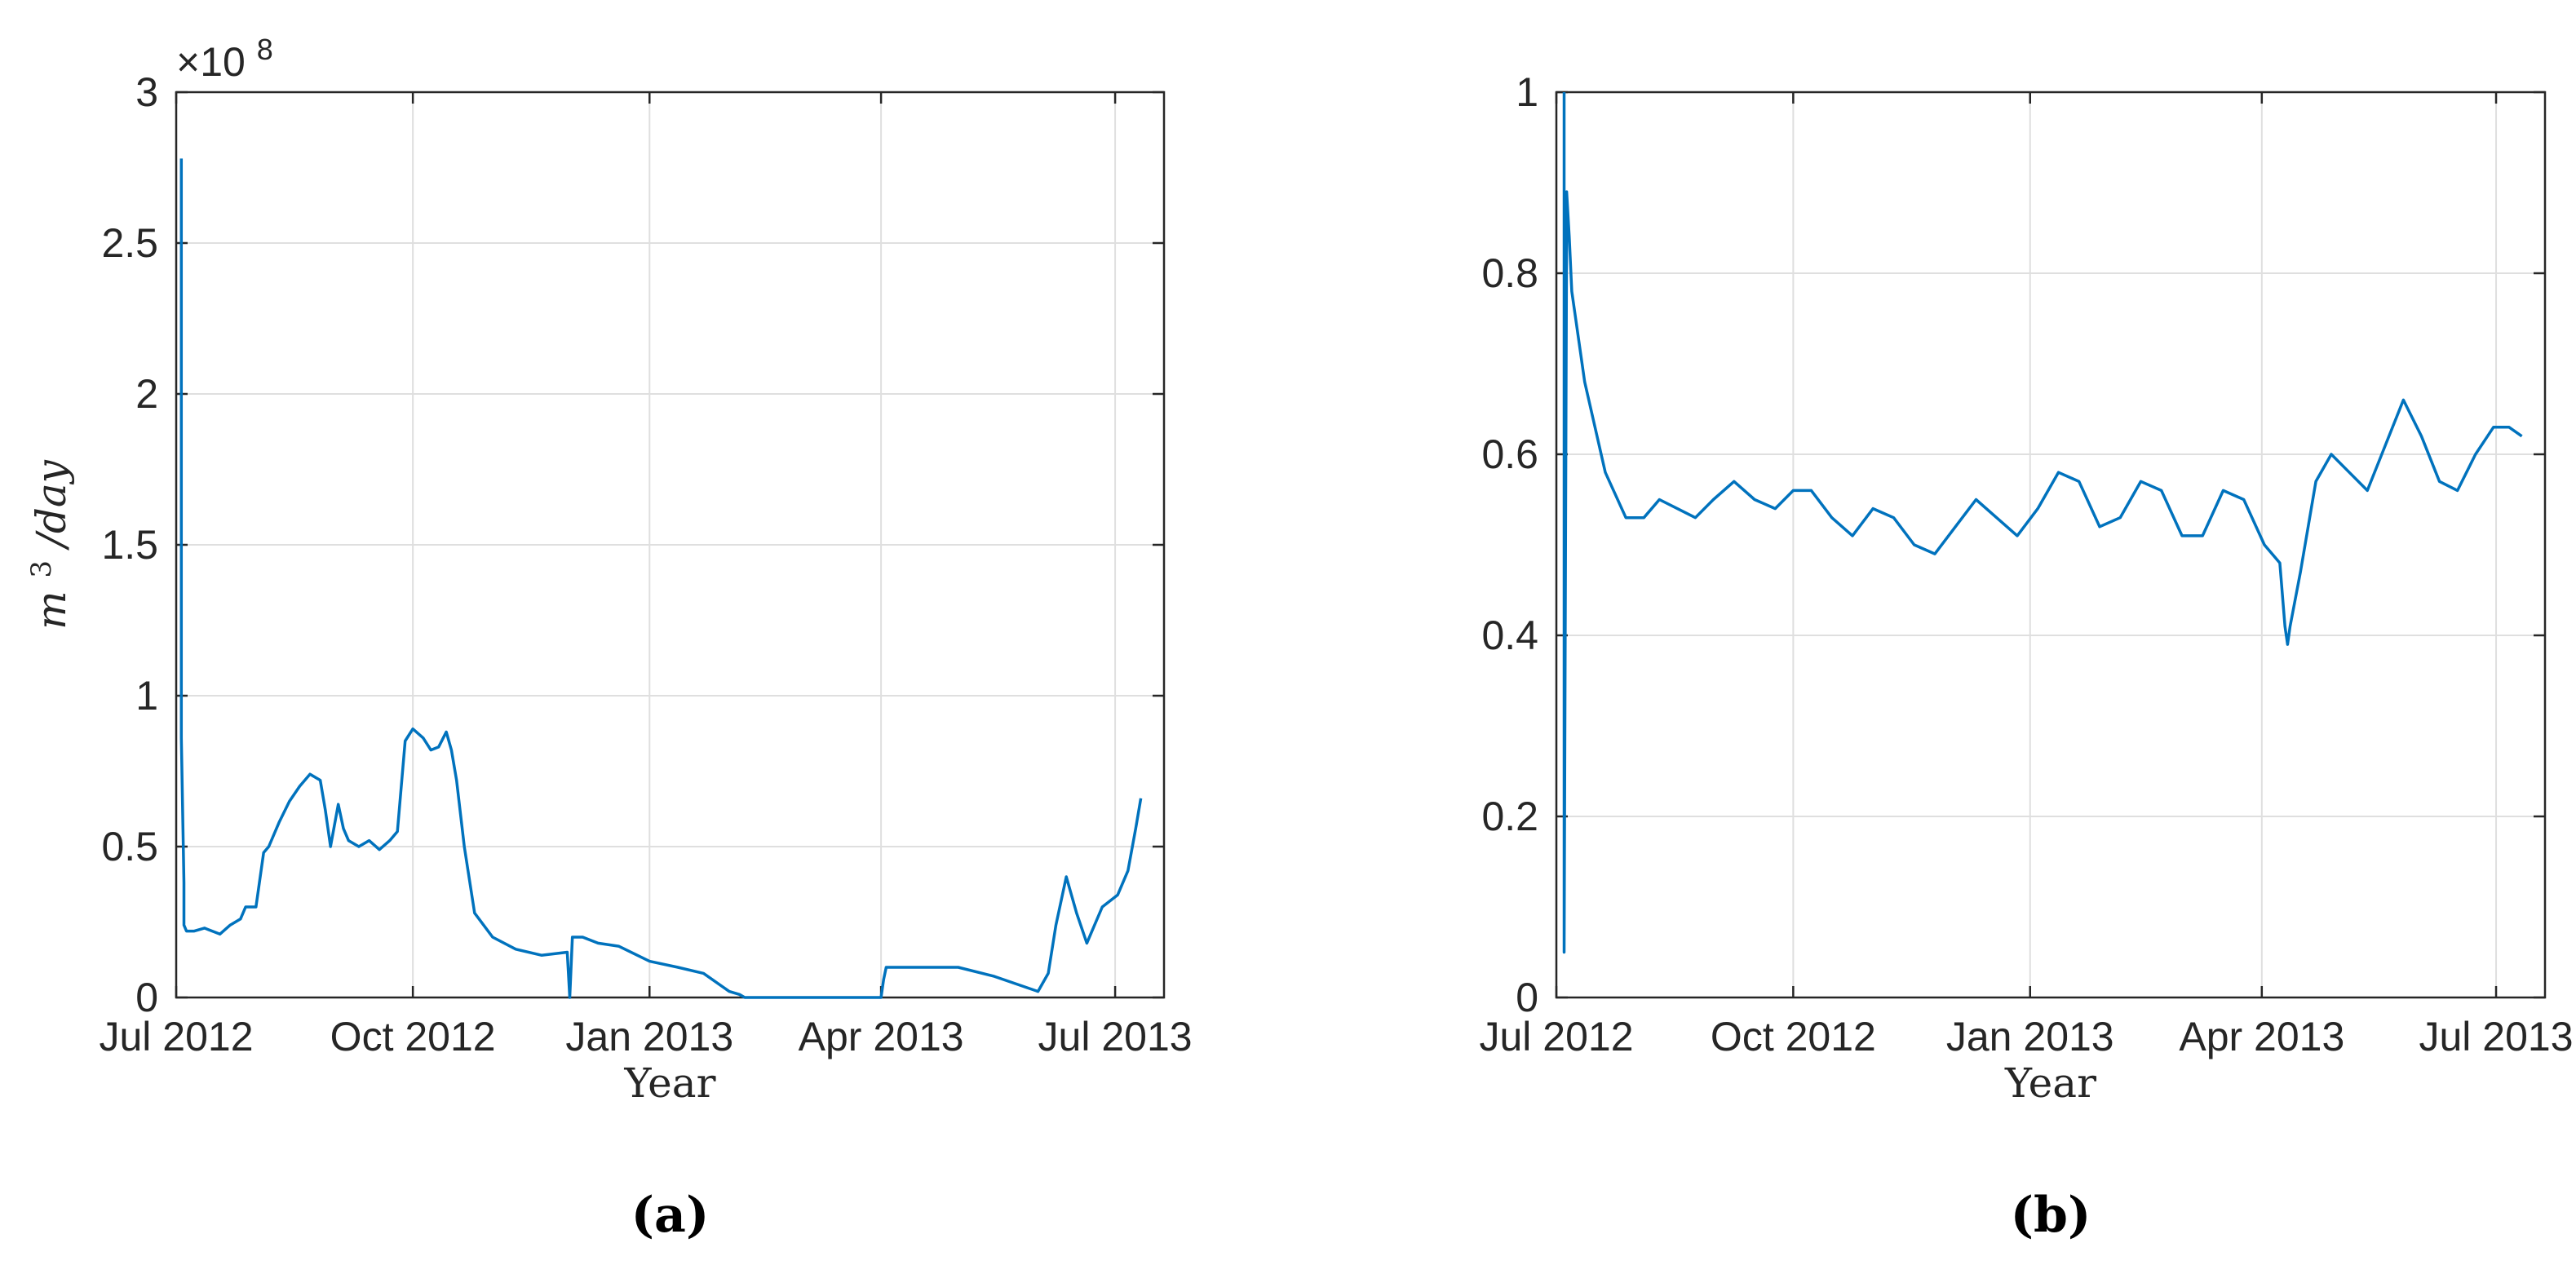 The image size is (2576, 1265). What do you see at coordinates (265, 49) in the screenshot?
I see `y-multiplier-exp: 8` at bounding box center [265, 49].